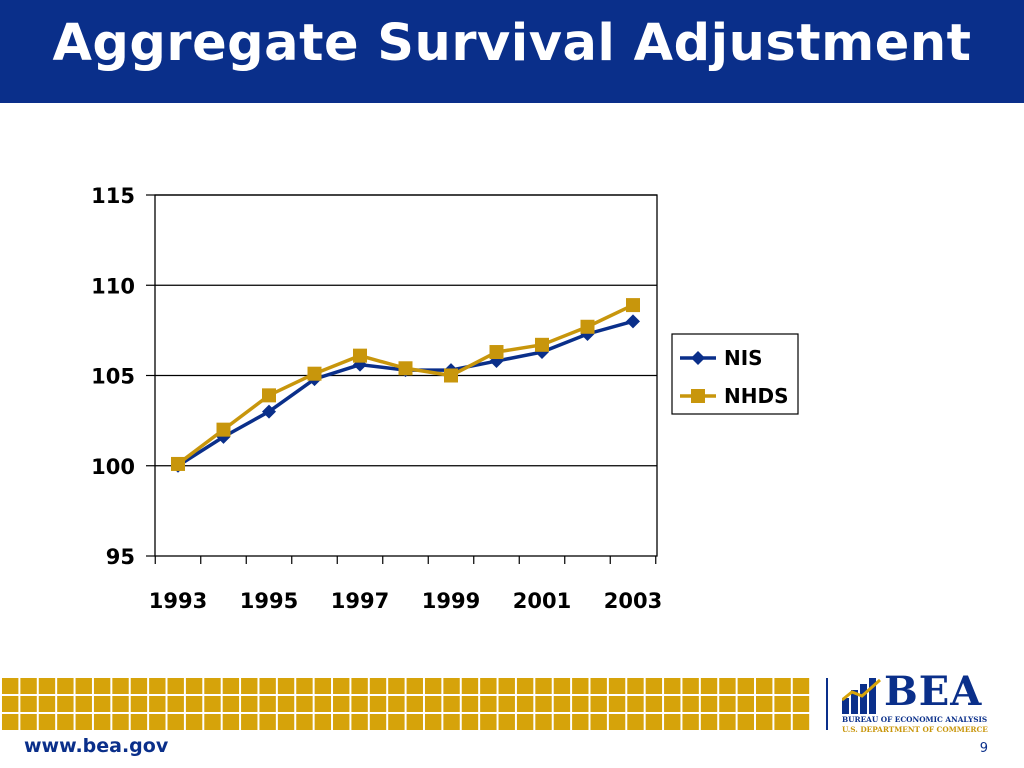 The width and height of the screenshot is (1024, 768). Describe the element at coordinates (542, 601) in the screenshot. I see `x-tick-label: 2001` at that location.